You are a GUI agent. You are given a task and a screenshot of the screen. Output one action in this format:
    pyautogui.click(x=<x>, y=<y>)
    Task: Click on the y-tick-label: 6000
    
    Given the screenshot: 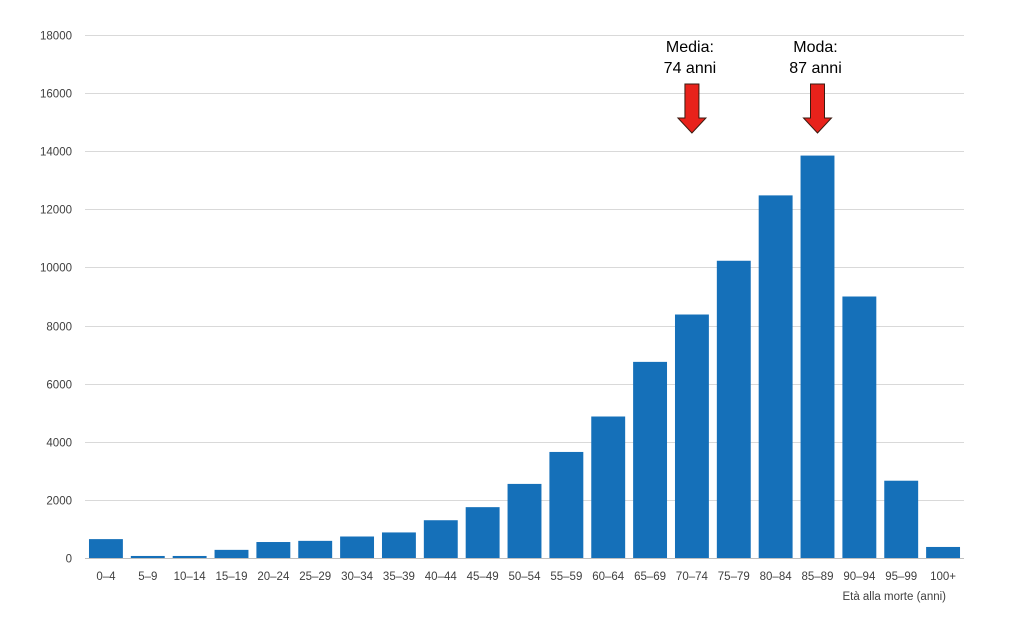 What is the action you would take?
    pyautogui.click(x=59, y=386)
    